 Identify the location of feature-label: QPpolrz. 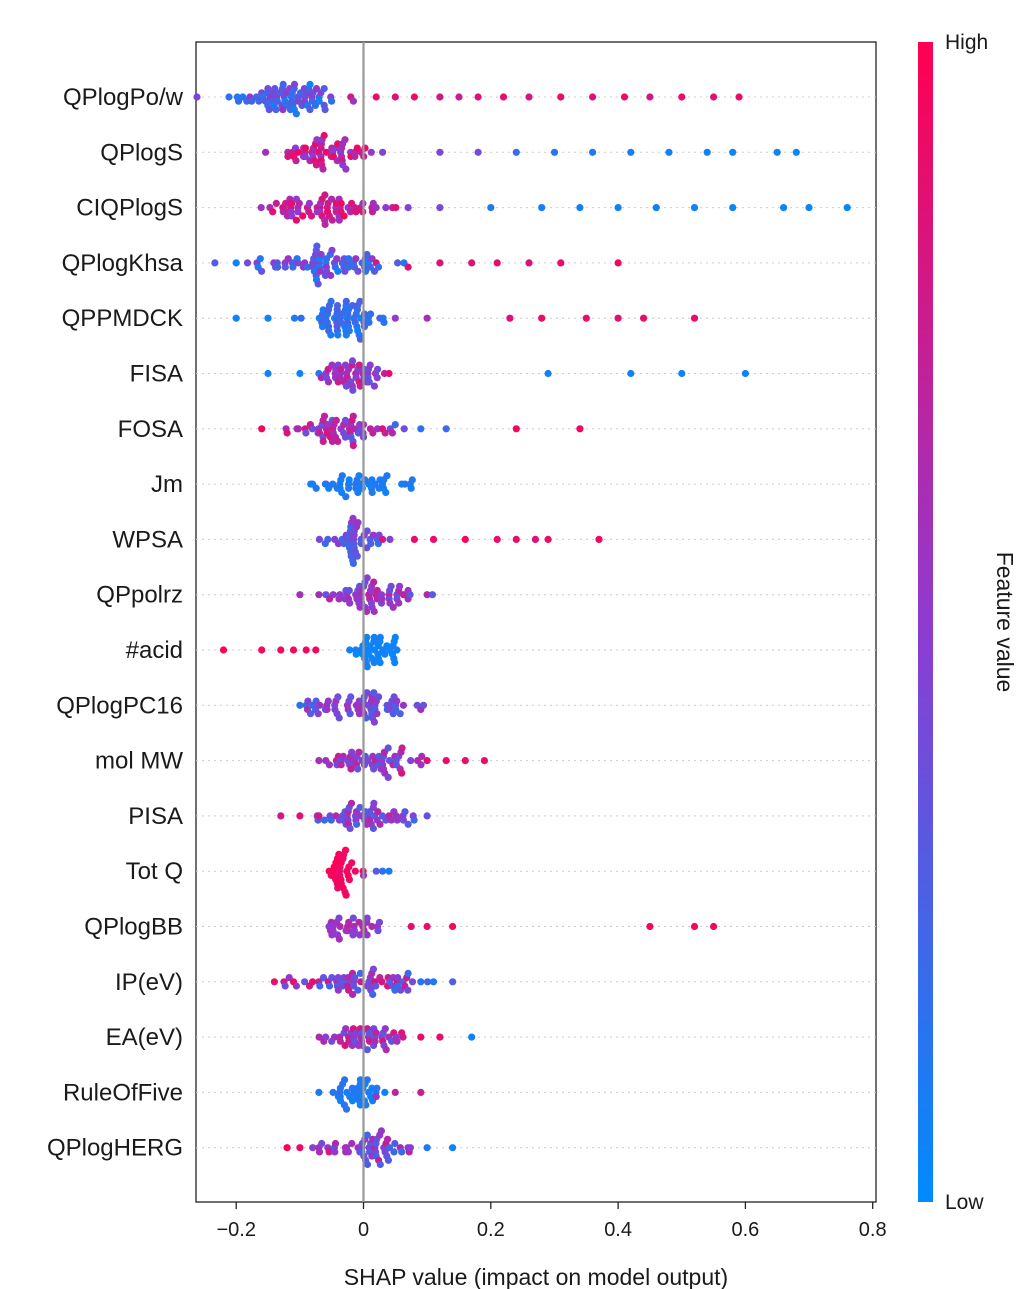
(139, 595).